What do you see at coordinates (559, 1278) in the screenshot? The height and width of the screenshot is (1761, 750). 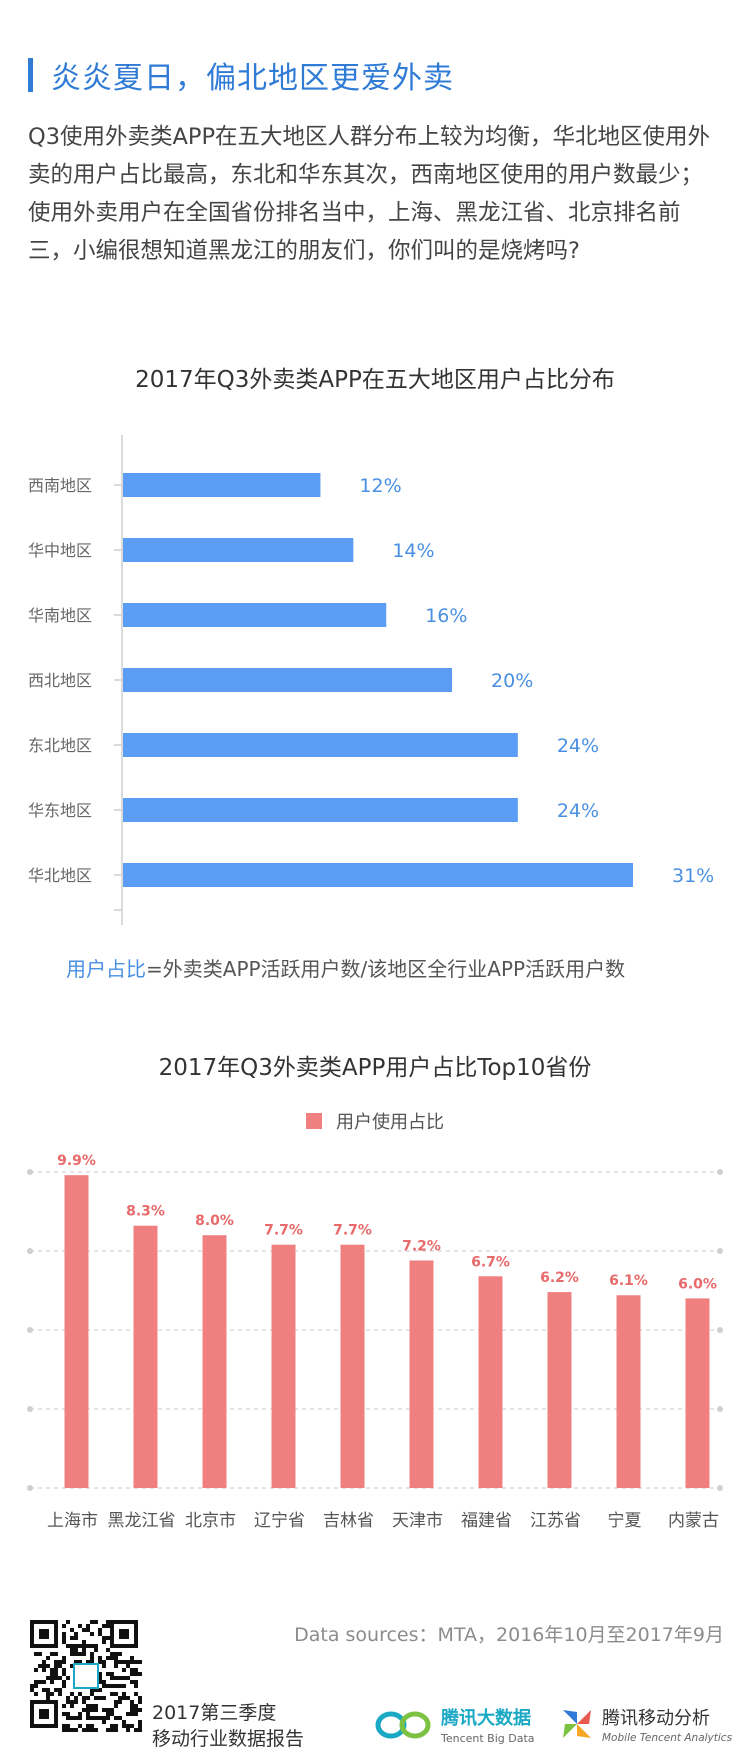 I see `value-label: 6.2%` at bounding box center [559, 1278].